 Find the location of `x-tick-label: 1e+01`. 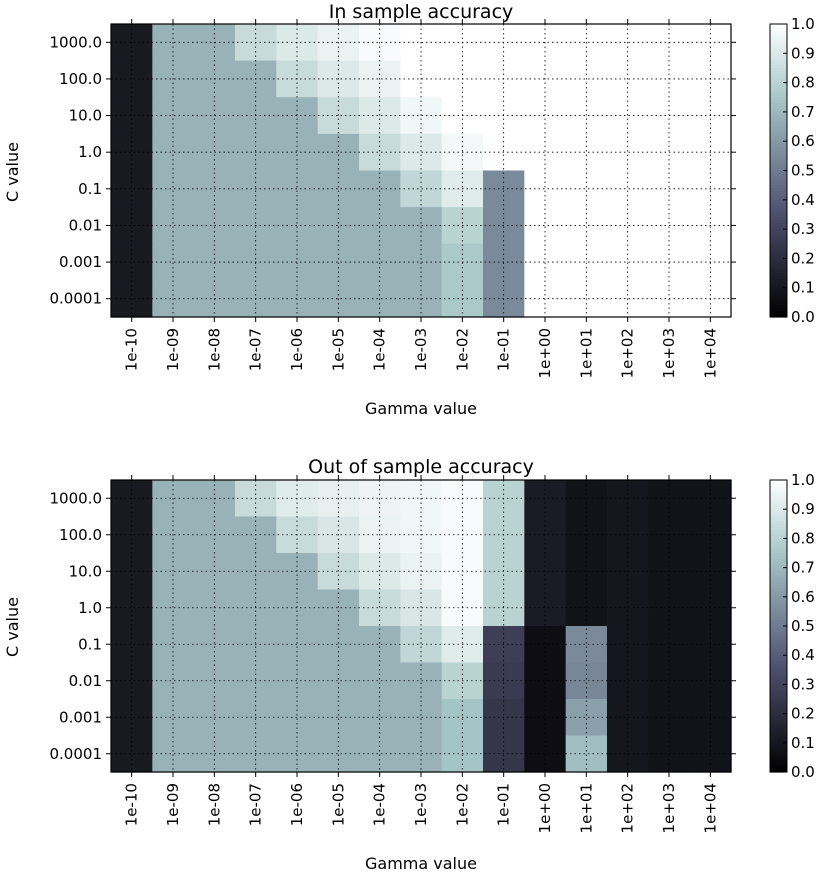

x-tick-label: 1e+01 is located at coordinates (586, 808).